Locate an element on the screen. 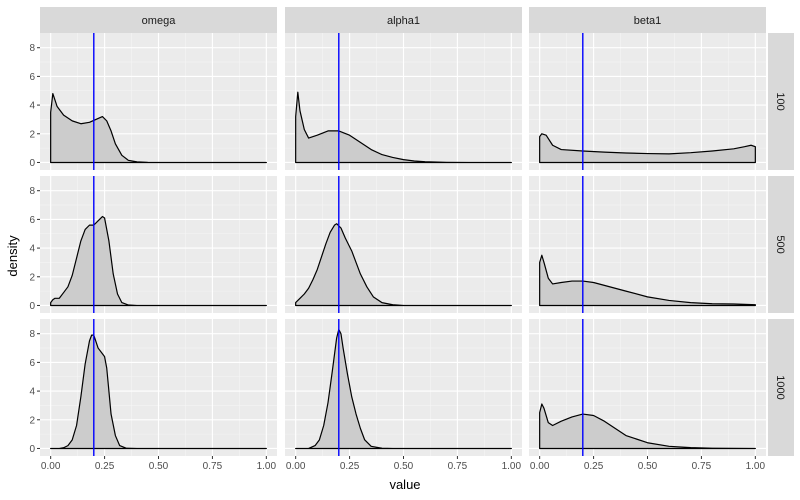 Image resolution: width=800 pixels, height=500 pixels. row-strip-label: 1000 is located at coordinates (780, 387).